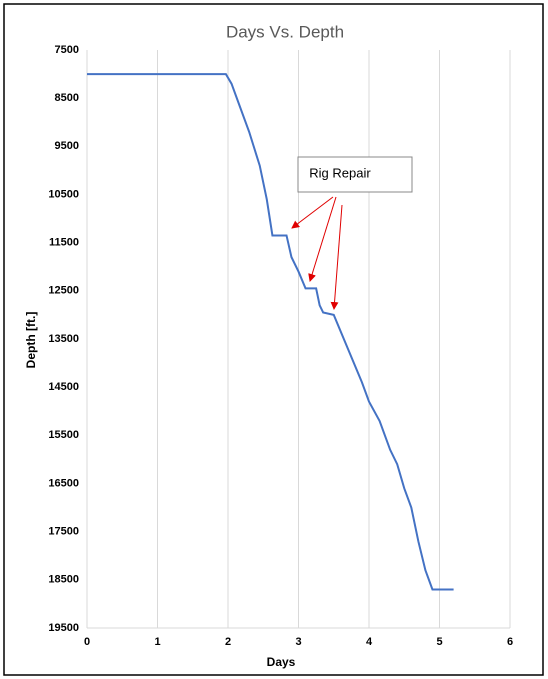 The height and width of the screenshot is (679, 548). What do you see at coordinates (439, 642) in the screenshot?
I see `x-tick-label: 5` at bounding box center [439, 642].